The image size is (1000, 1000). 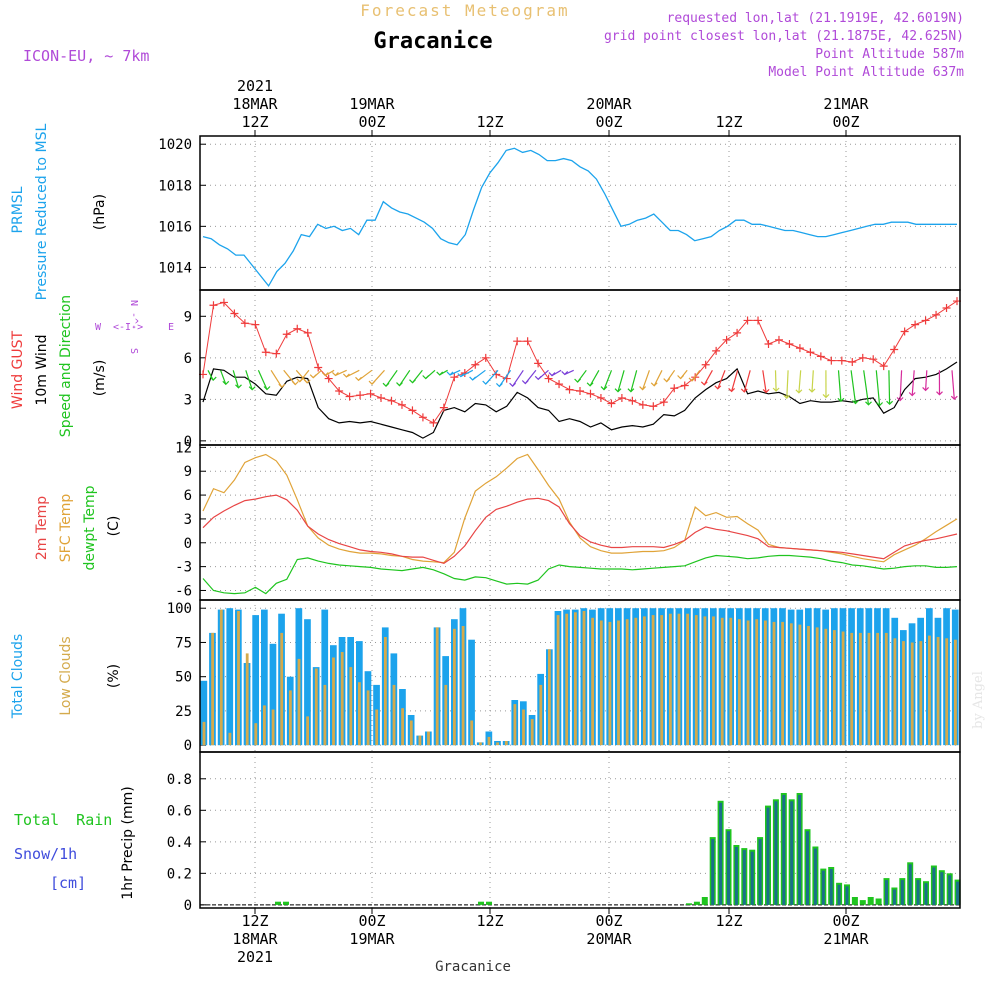 I want to click on pressure-labels: PRMSL Pressure Reduced to MSL (hPa), so click(x=59, y=211).